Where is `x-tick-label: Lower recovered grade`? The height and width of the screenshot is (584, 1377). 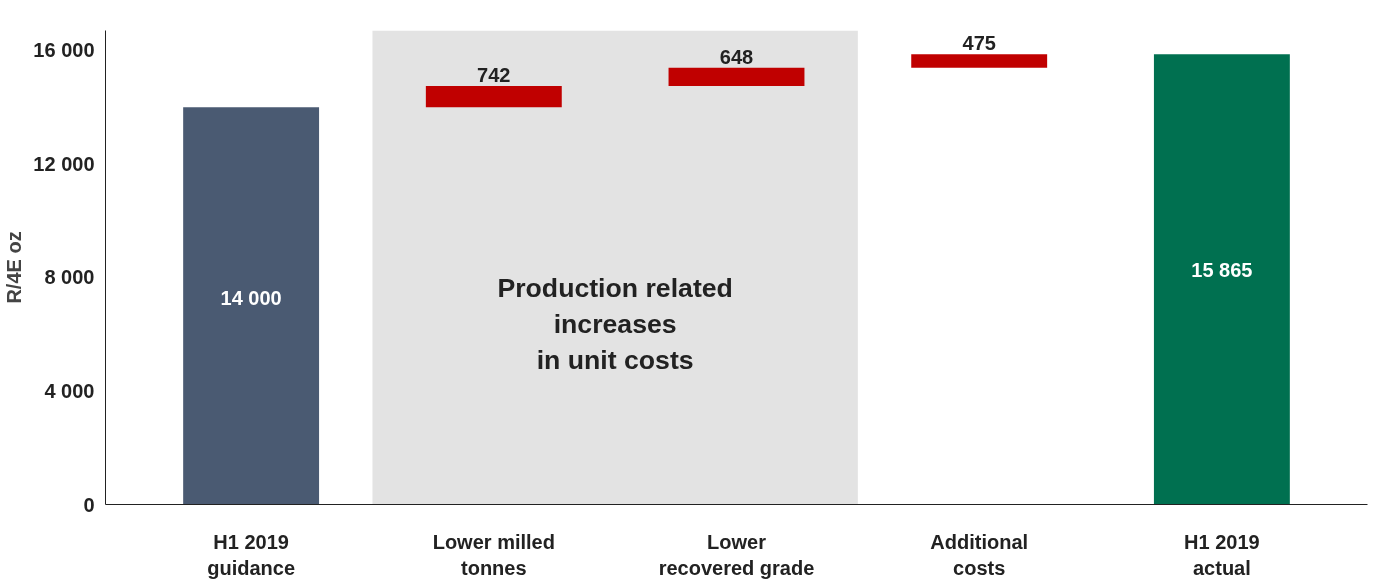
x-tick-label: Lower recovered grade is located at coordinates (736, 554).